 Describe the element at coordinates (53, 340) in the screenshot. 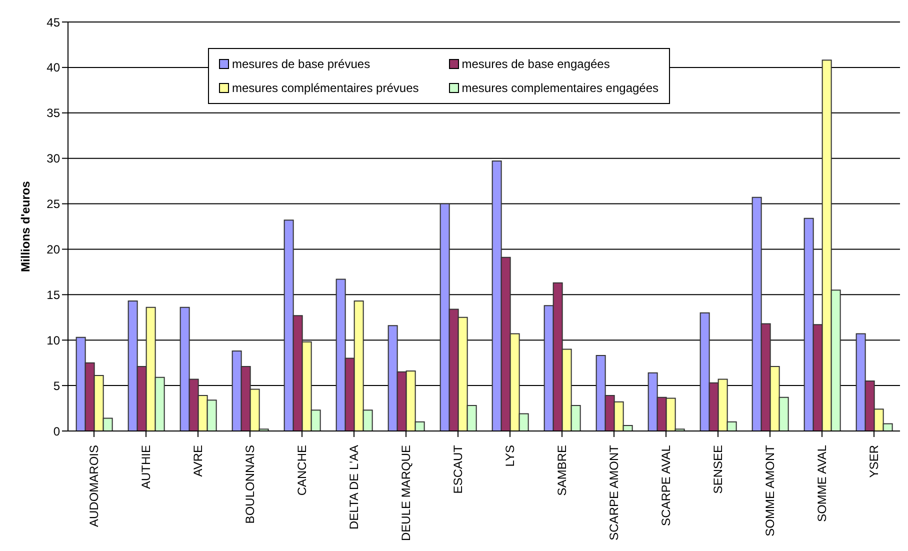

I see `y-tick-label: 10` at that location.